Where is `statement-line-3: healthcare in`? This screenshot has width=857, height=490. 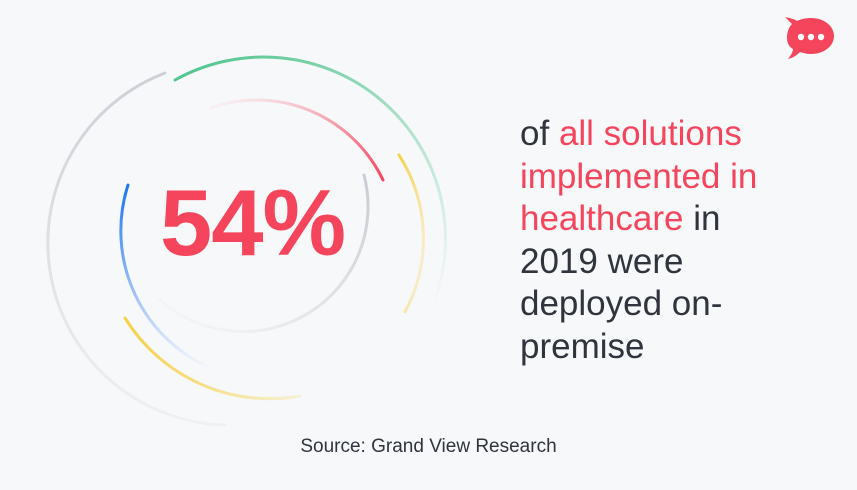 statement-line-3: healthcare in is located at coordinates (670, 219).